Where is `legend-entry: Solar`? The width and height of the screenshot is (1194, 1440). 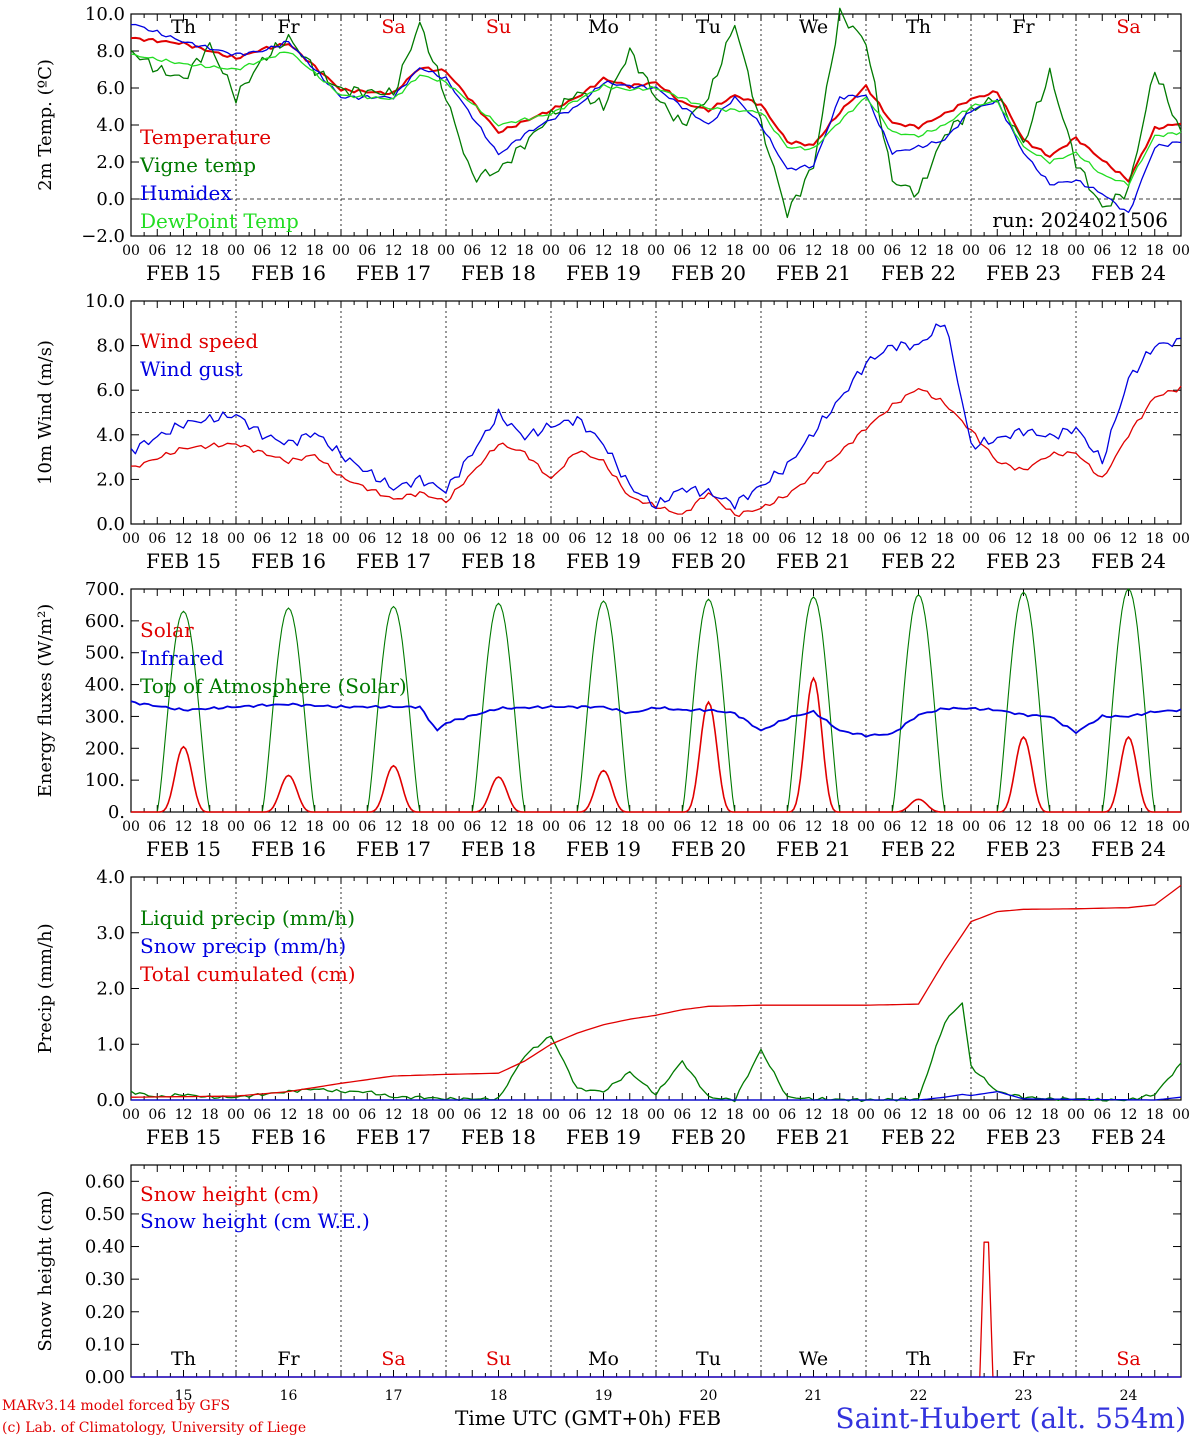 legend-entry: Solar is located at coordinates (167, 630).